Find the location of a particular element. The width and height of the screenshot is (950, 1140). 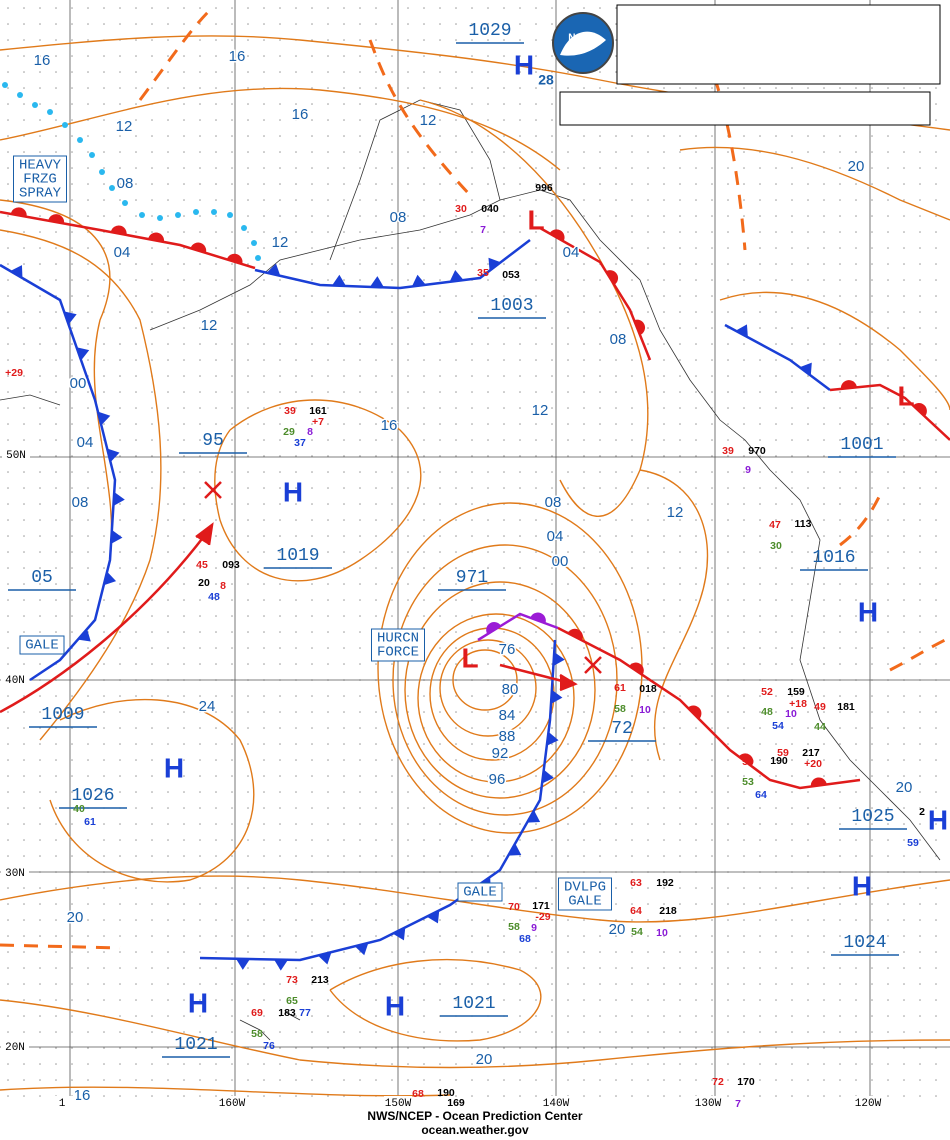

pressure-label: 95 is located at coordinates (213, 441).